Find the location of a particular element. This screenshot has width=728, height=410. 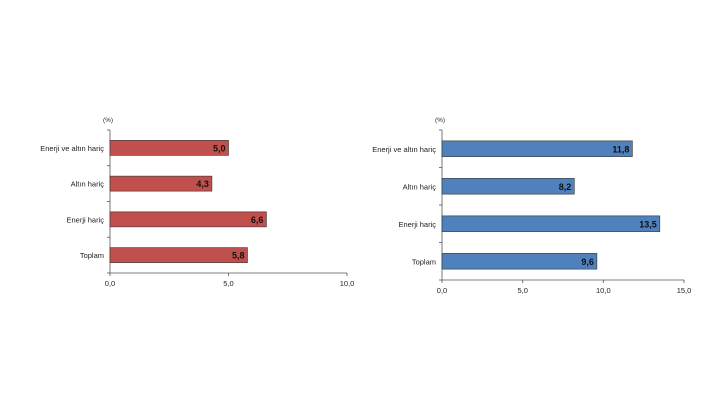

left-data-label: 4,3 is located at coordinates (202, 184).